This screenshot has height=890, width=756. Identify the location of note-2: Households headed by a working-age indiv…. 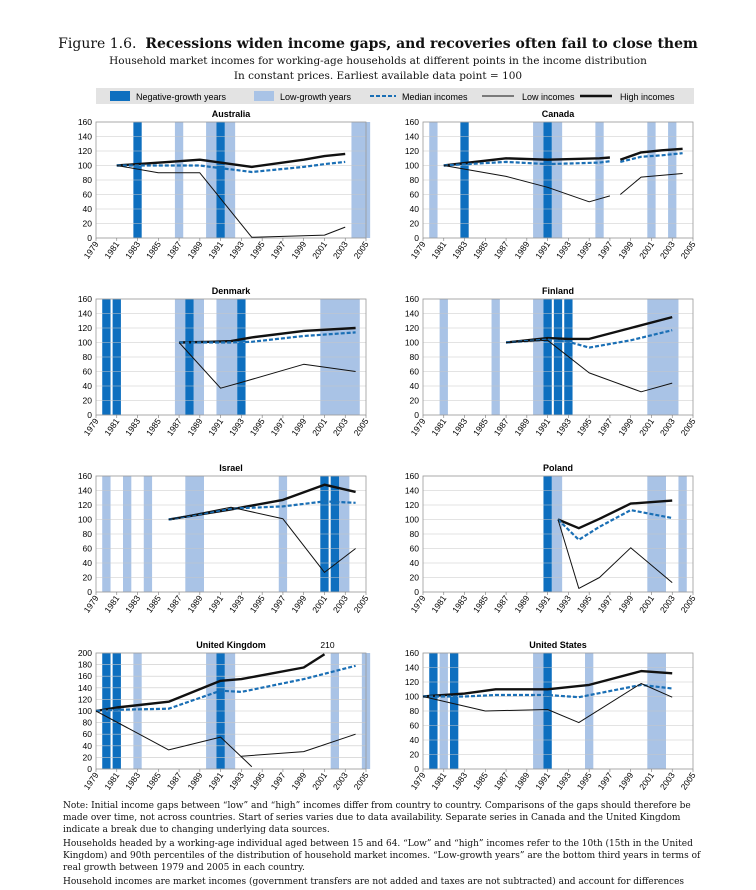
(382, 856).